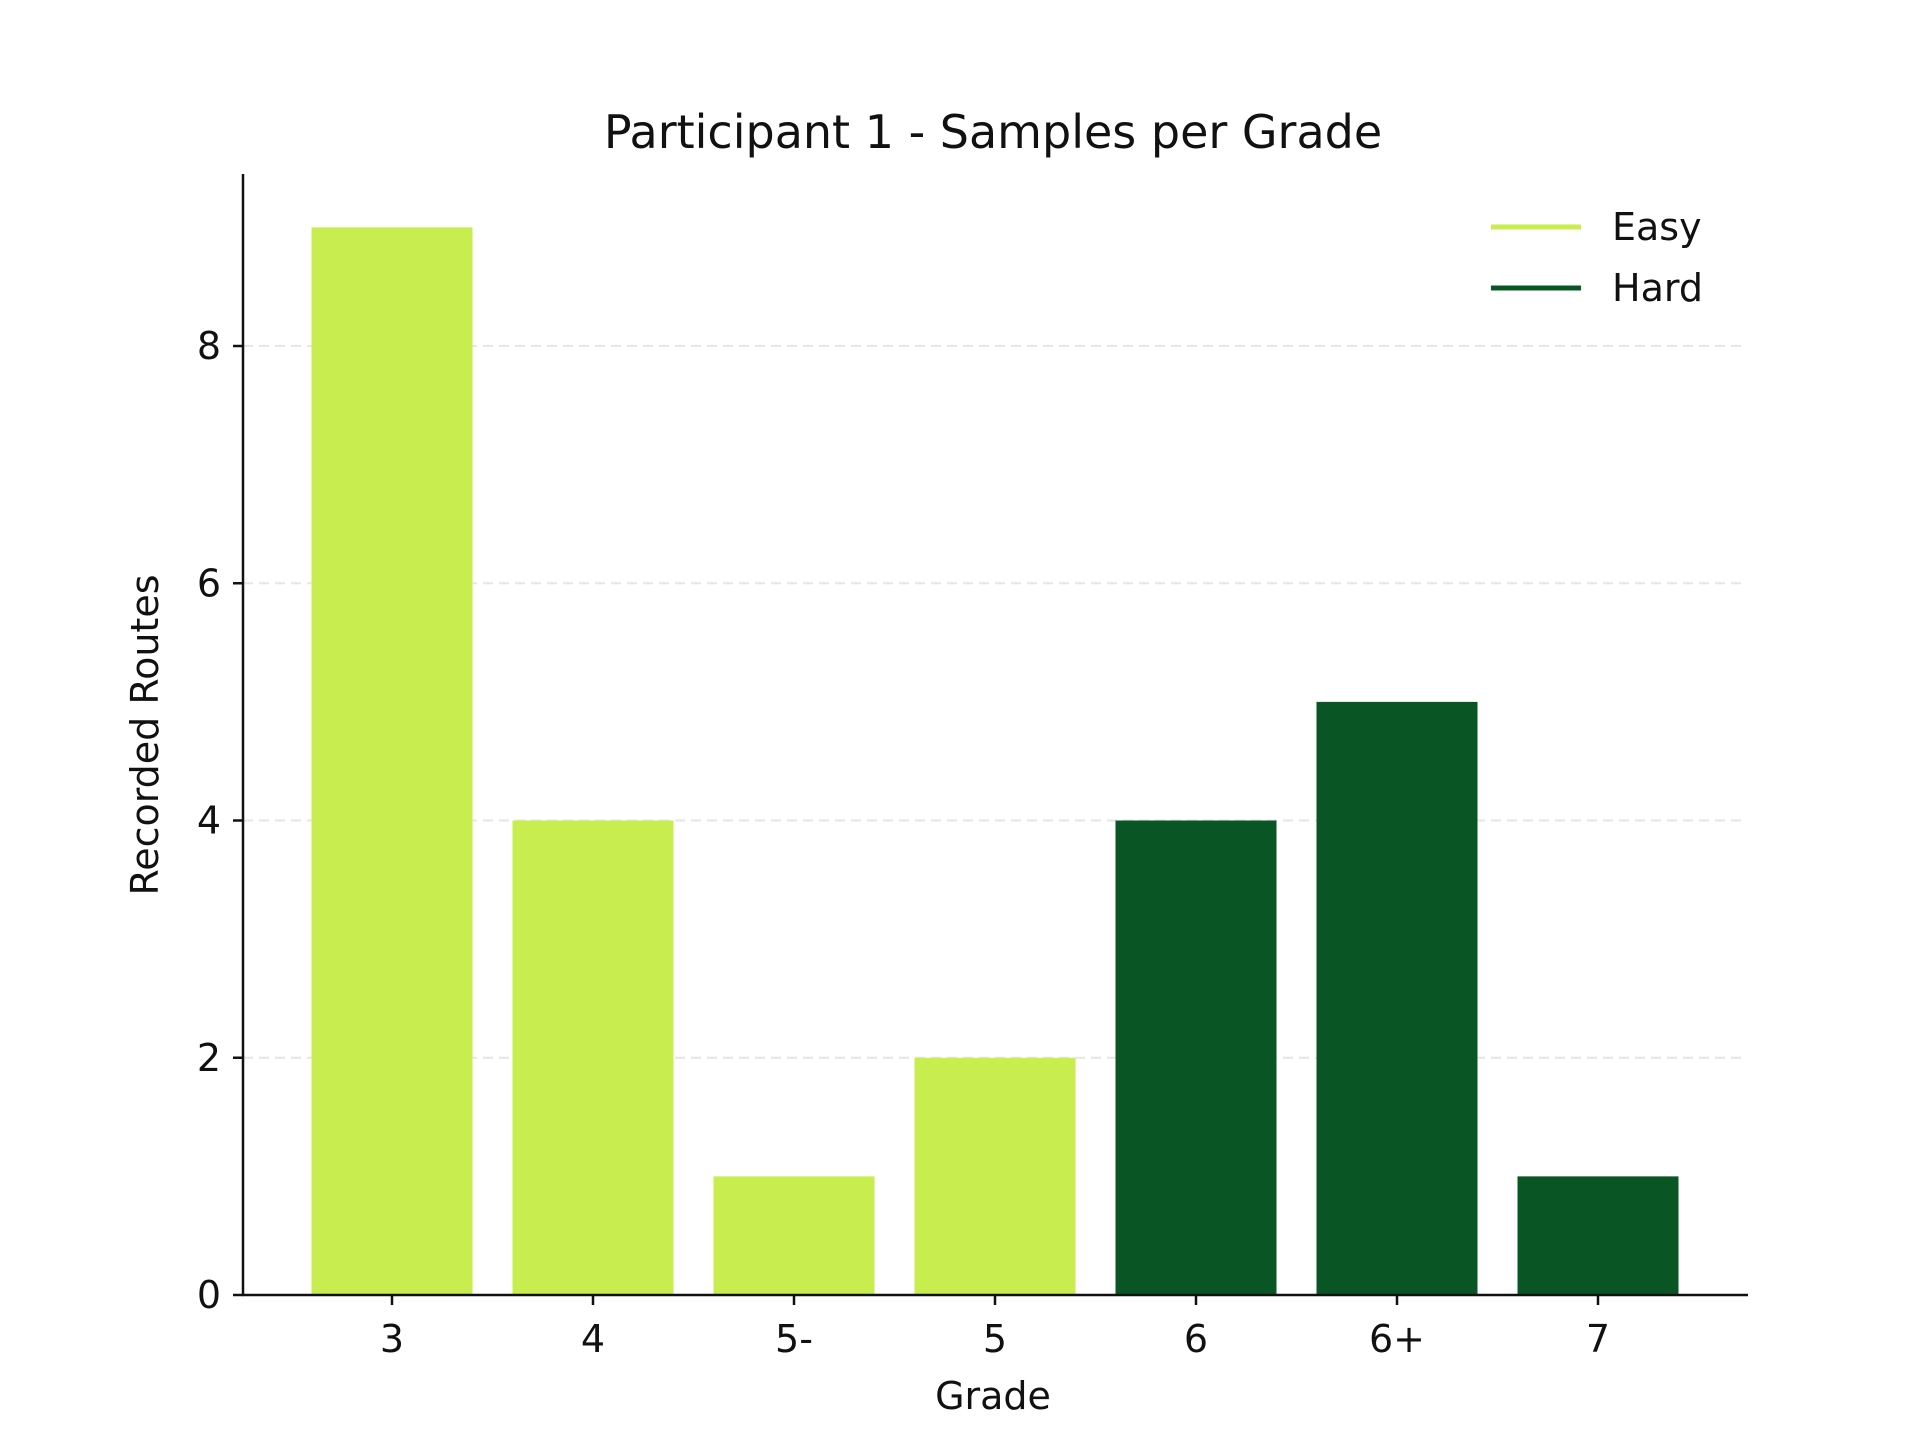 The image size is (1920, 1440). What do you see at coordinates (209, 583) in the screenshot?
I see `y-tick-label: 6` at bounding box center [209, 583].